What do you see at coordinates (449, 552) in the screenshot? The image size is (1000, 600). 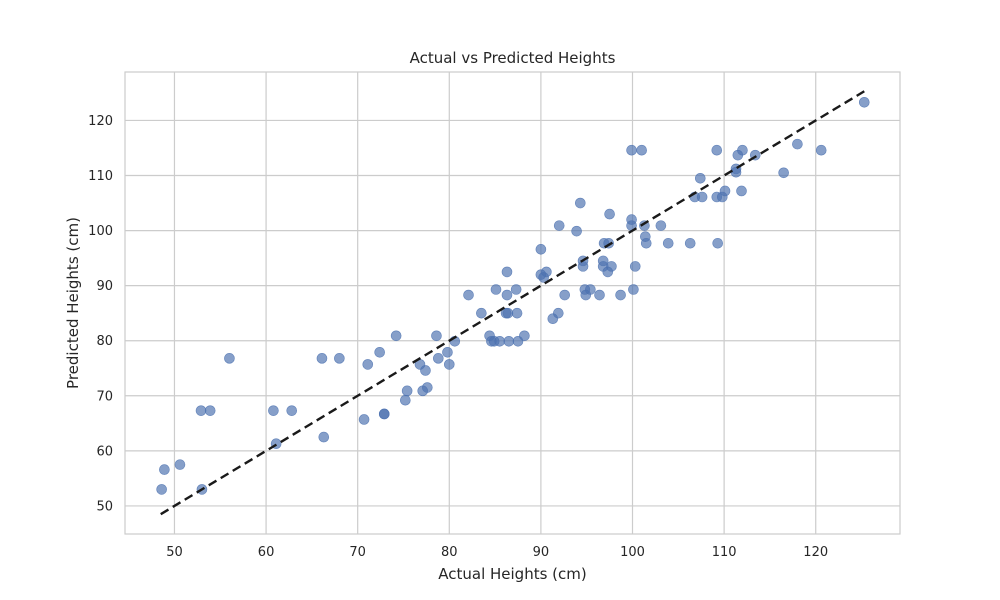 I see `x-tick-label: 80` at bounding box center [449, 552].